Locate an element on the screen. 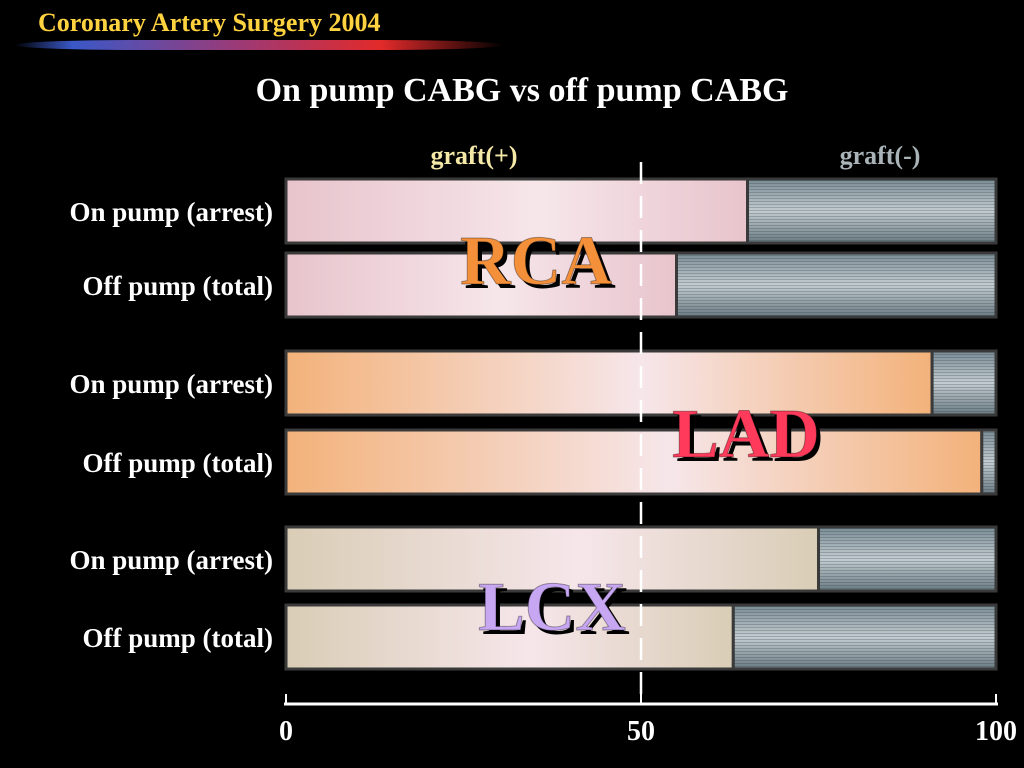 This screenshot has height=768, width=1024. group-label-shadow-lcx: LCX is located at coordinates (556, 611).